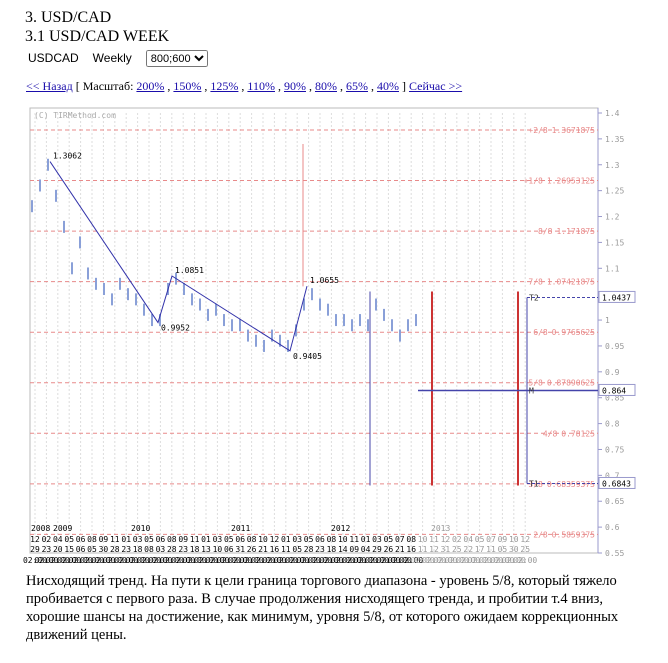 The image size is (668, 663). Describe the element at coordinates (175, 328) in the screenshot. I see `zigzag-label: 0.9952` at that location.